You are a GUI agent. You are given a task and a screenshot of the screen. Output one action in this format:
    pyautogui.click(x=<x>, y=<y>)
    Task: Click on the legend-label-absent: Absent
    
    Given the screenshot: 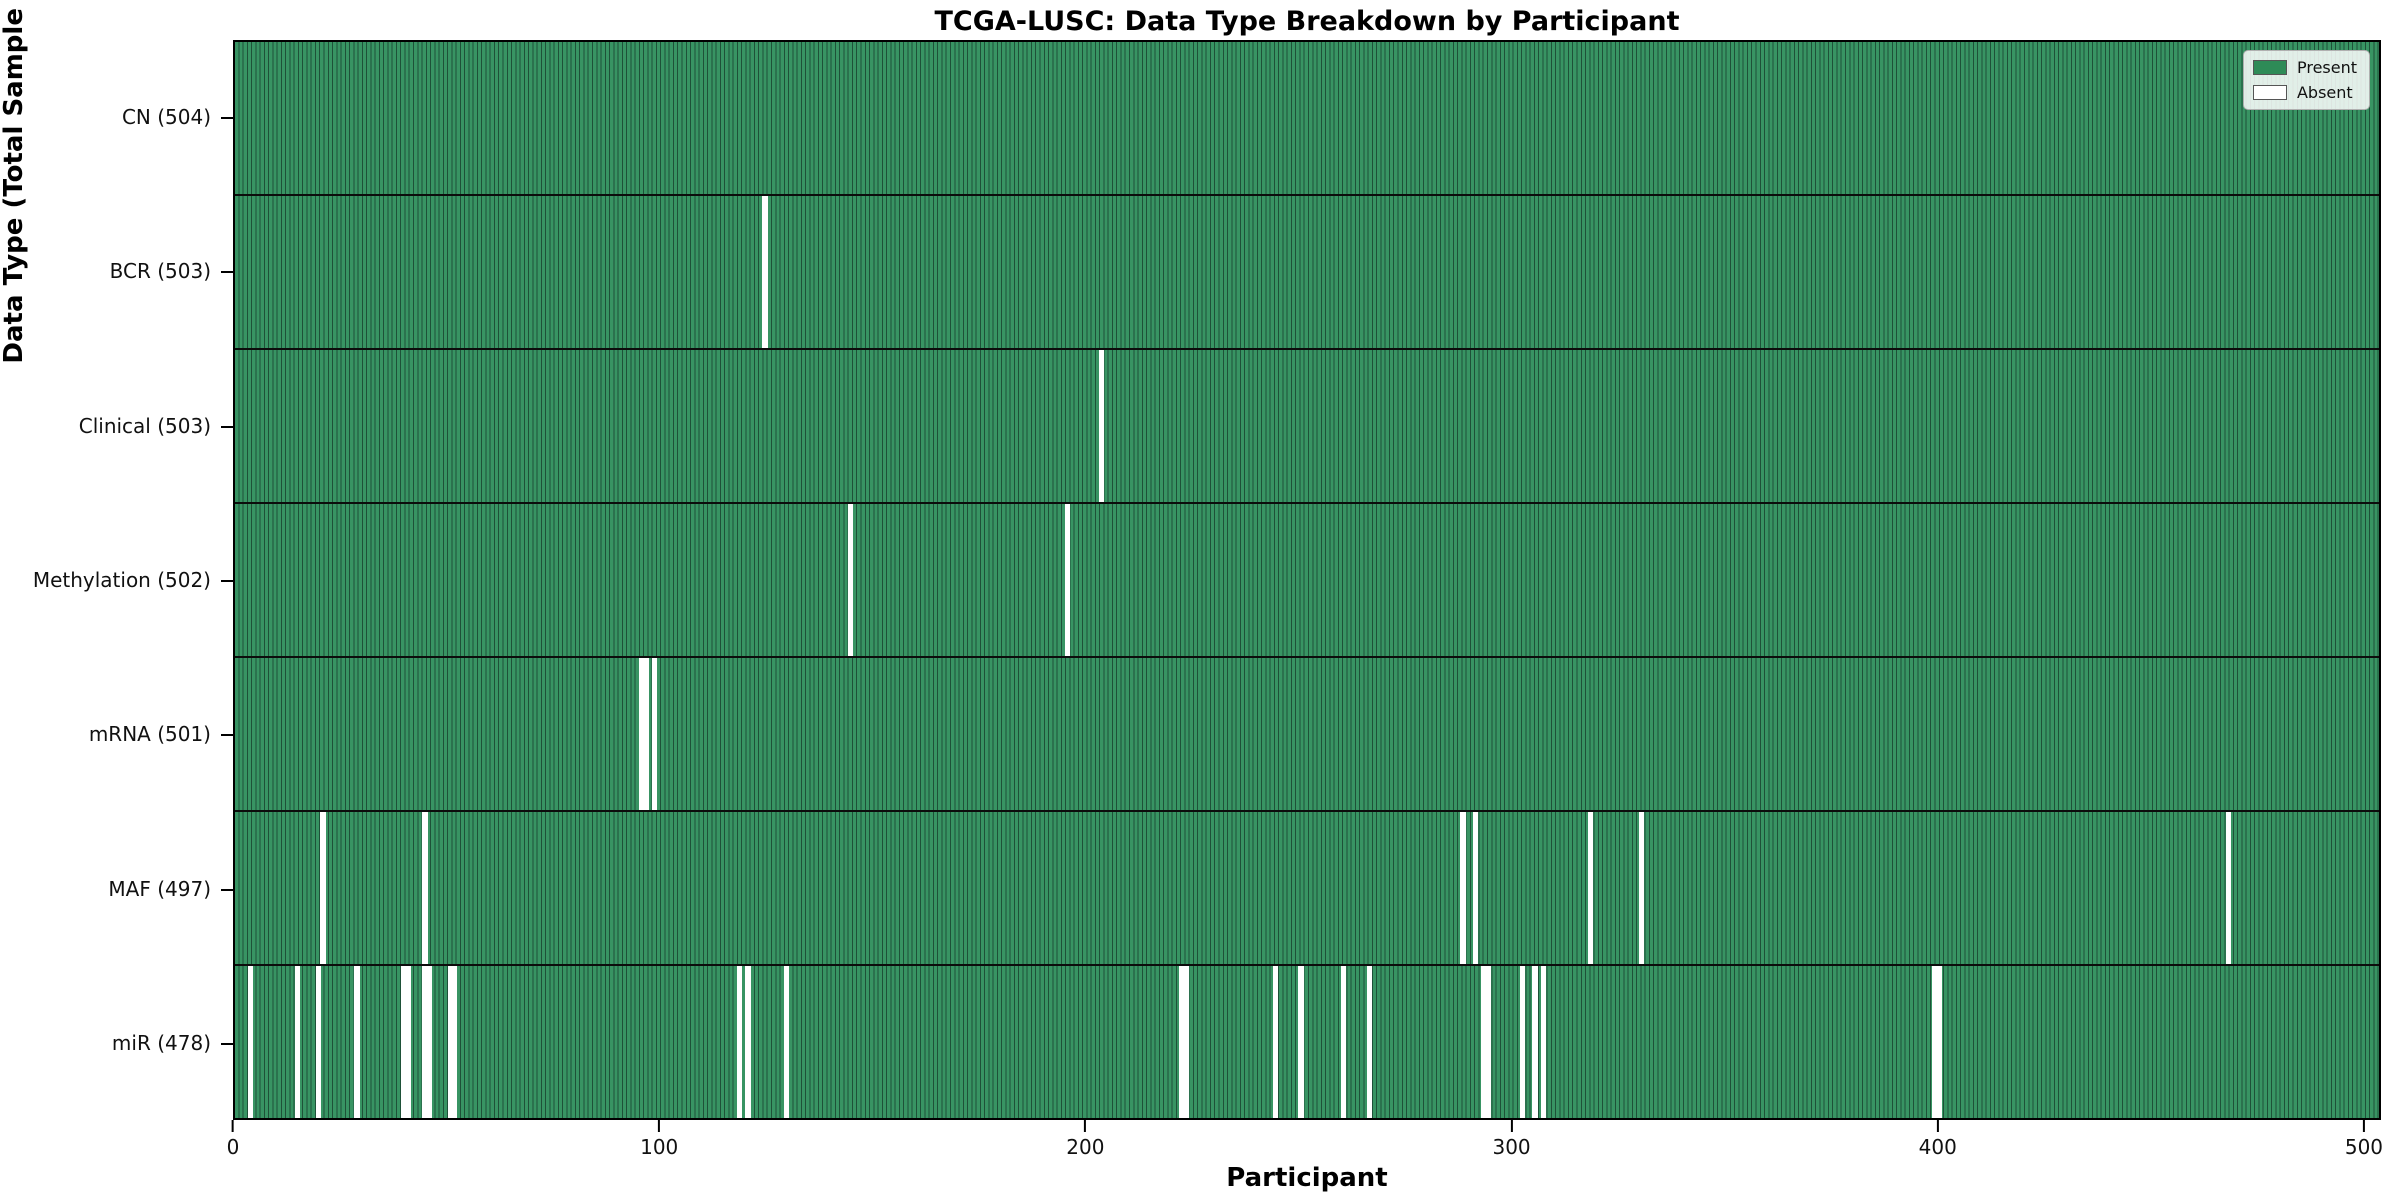 What is the action you would take?
    pyautogui.click(x=2324, y=92)
    